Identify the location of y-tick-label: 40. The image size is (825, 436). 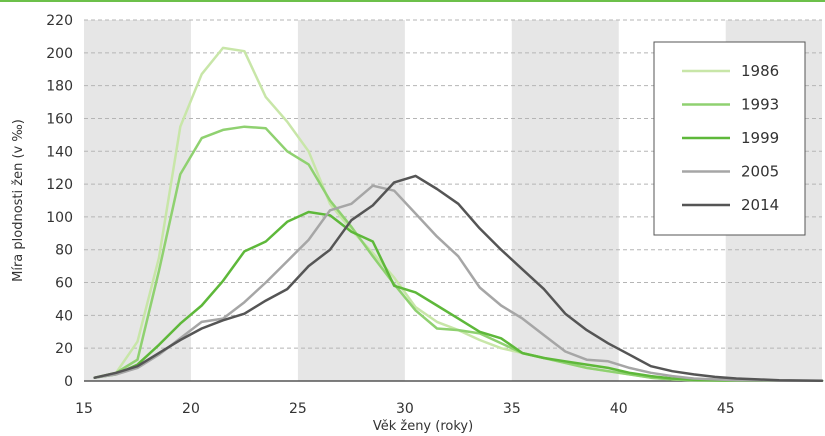
(64, 316).